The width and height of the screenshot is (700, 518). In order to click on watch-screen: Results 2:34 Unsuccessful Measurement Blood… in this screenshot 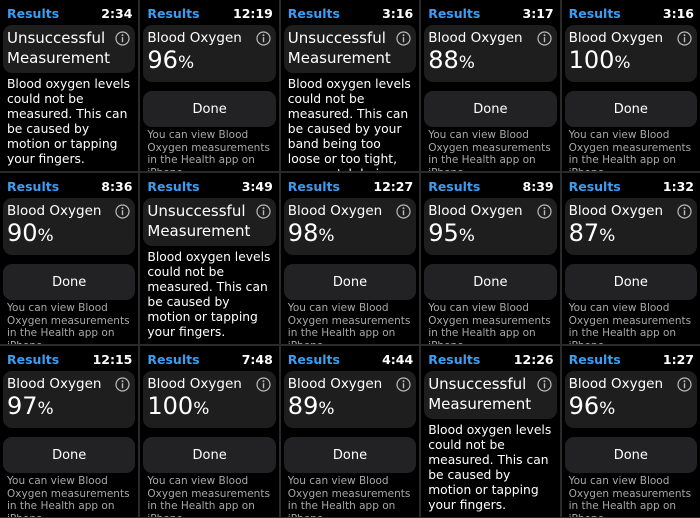, I will do `click(69, 85)`.